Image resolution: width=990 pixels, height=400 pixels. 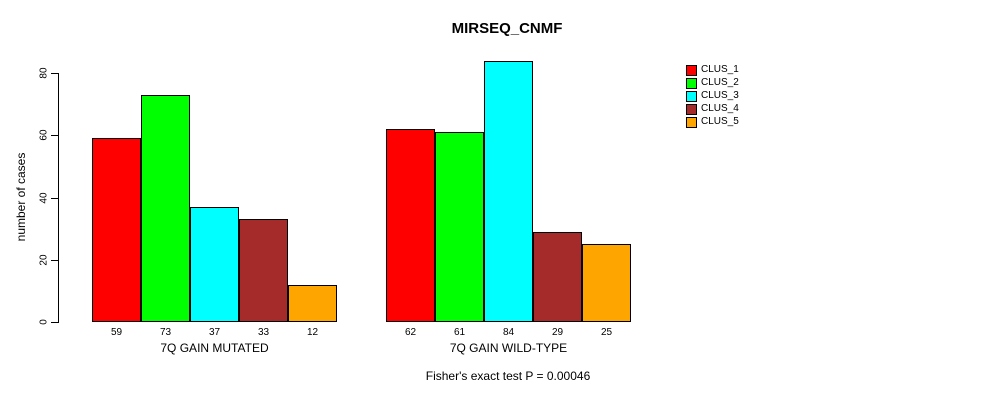 What do you see at coordinates (720, 95) in the screenshot?
I see `legend-label: CLUS_3` at bounding box center [720, 95].